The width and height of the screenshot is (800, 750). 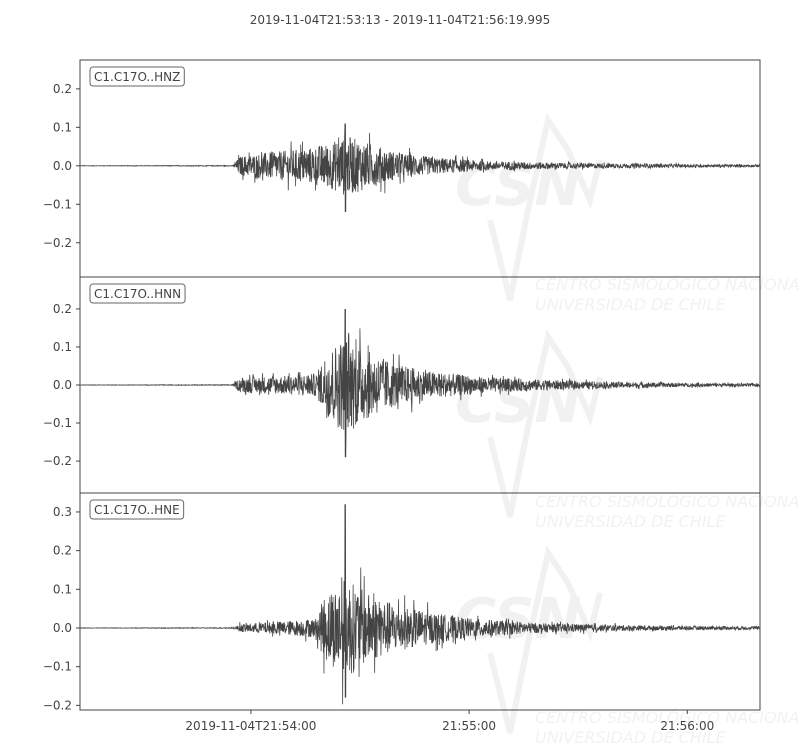 I want to click on trace-label: C1.C17O..HNZ, so click(x=137, y=77).